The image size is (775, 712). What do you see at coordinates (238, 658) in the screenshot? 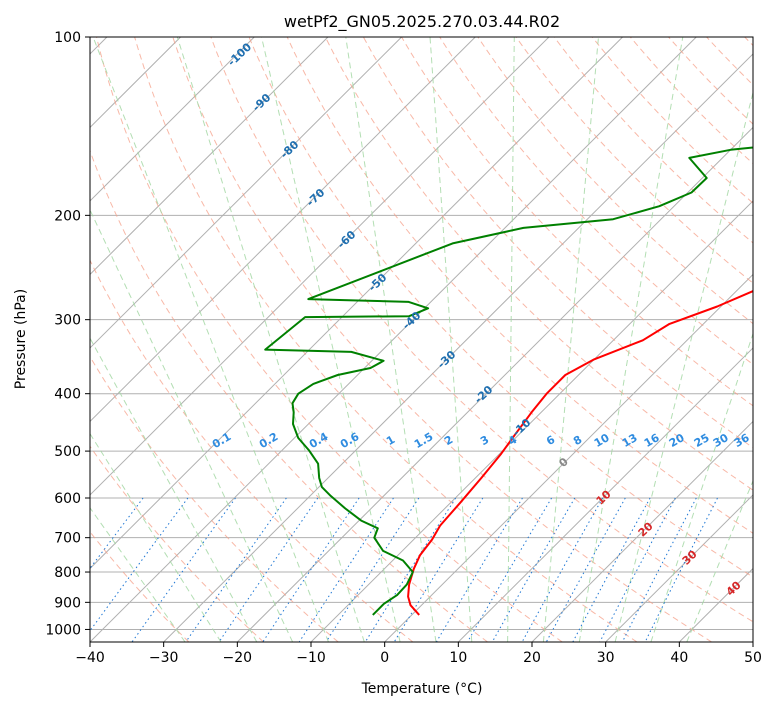
I see `x-tick-label: −20` at bounding box center [238, 658].